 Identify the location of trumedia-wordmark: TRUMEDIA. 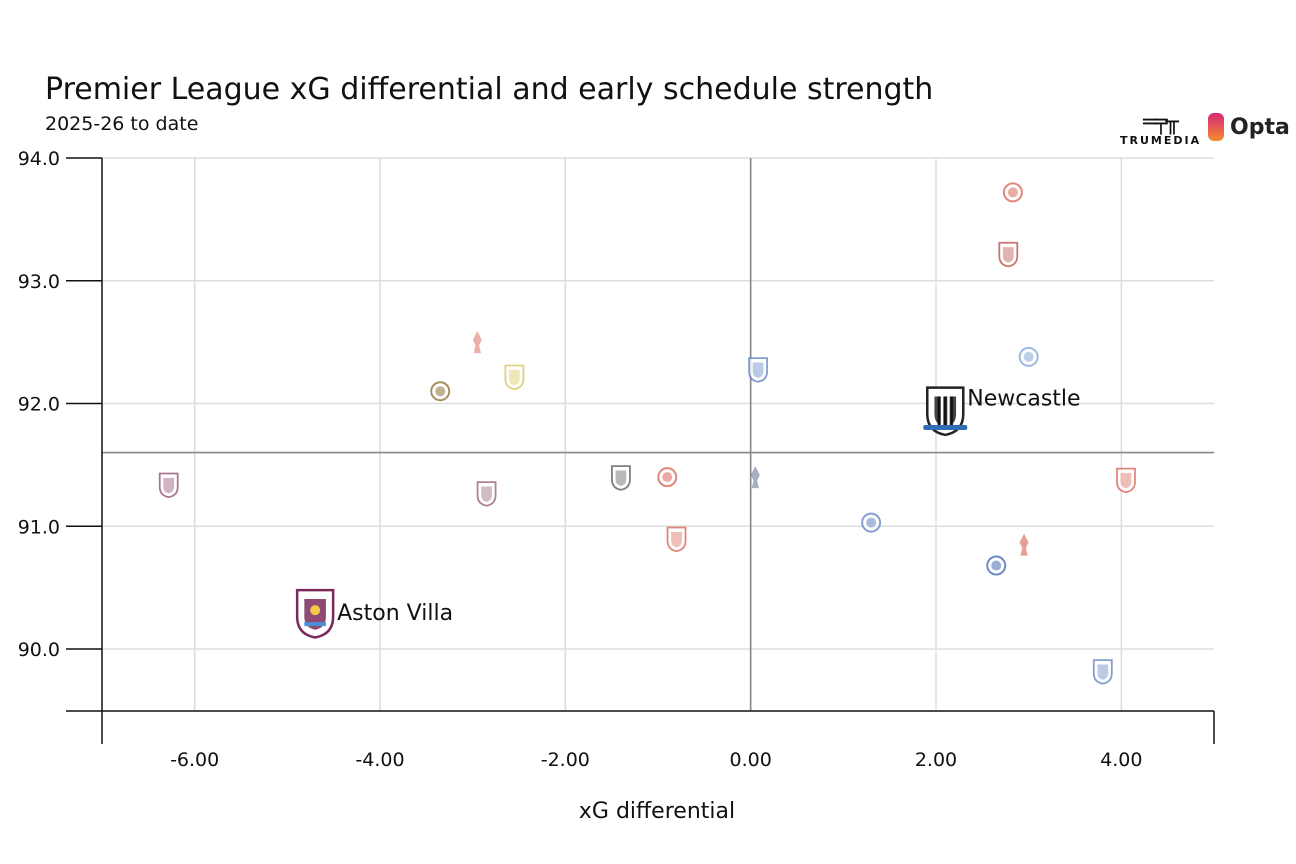
(1161, 140).